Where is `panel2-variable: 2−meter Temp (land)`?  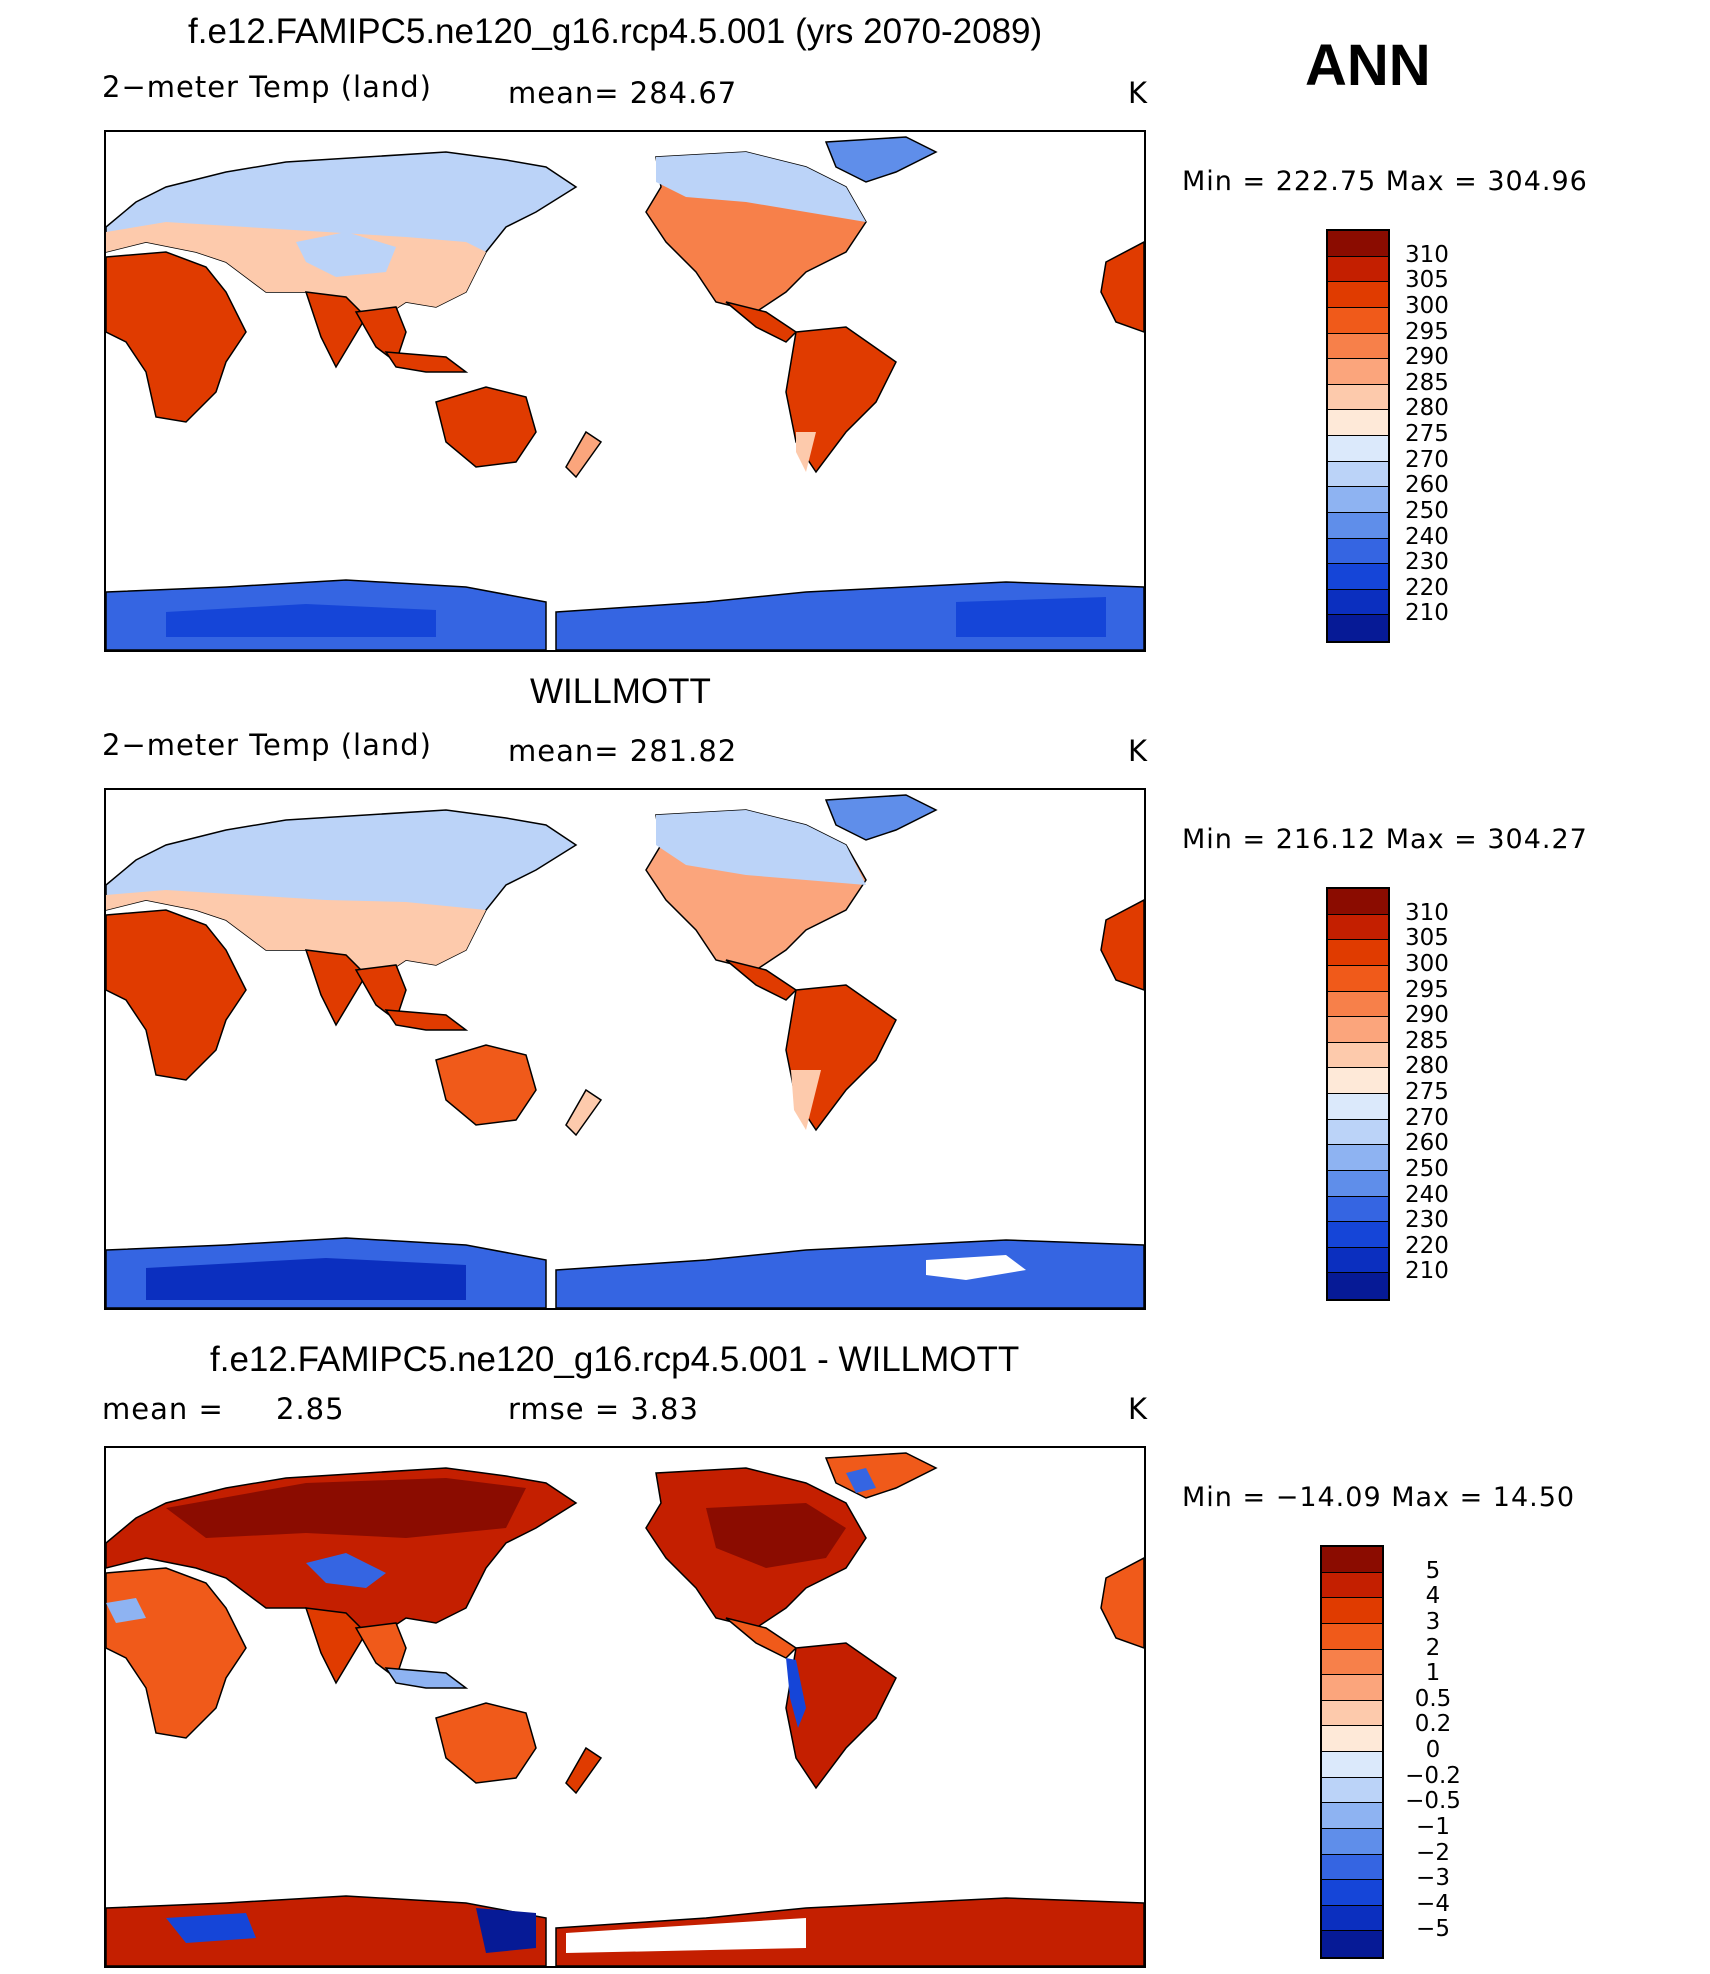 panel2-variable: 2−meter Temp (land) is located at coordinates (267, 745).